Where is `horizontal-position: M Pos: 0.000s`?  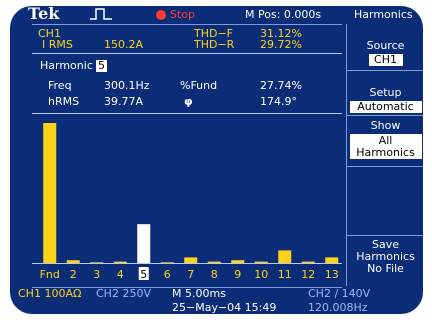 horizontal-position: M Pos: 0.000s is located at coordinates (283, 14).